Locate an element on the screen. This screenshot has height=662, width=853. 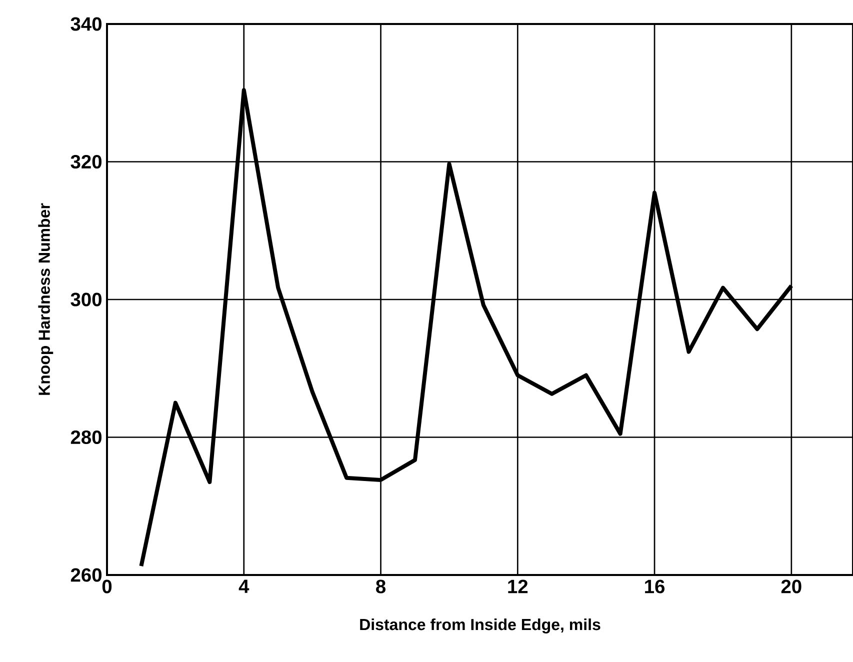
y-axis-title: Knoop Hardness Number is located at coordinates (46, 299).